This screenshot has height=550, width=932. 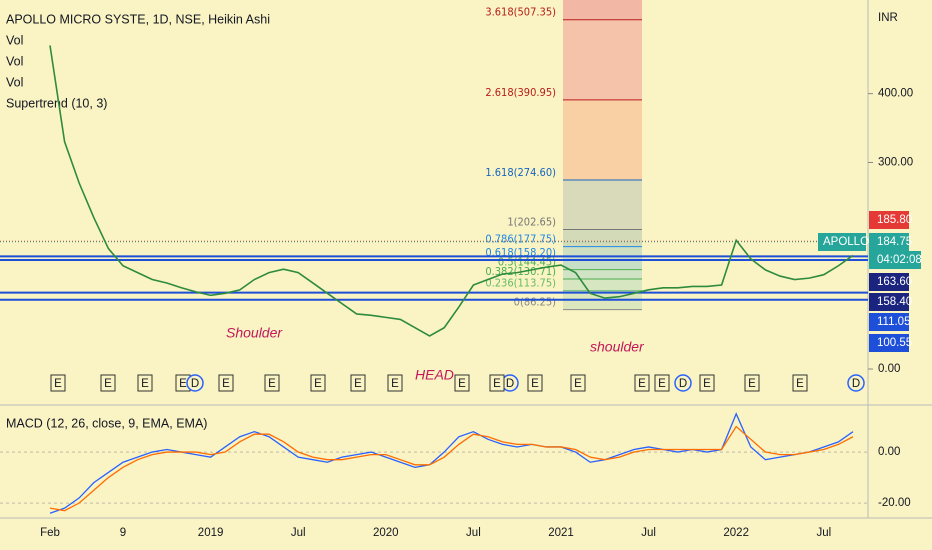 I want to click on fib-label: 3.618(507.35), so click(x=520, y=12).